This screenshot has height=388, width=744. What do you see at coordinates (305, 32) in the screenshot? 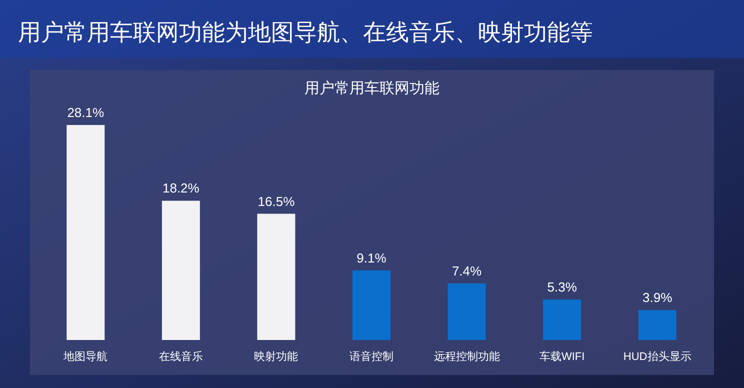
I see `chart-title: 用户常用车联网功能为地图导航、在线音乐、映射功能等` at bounding box center [305, 32].